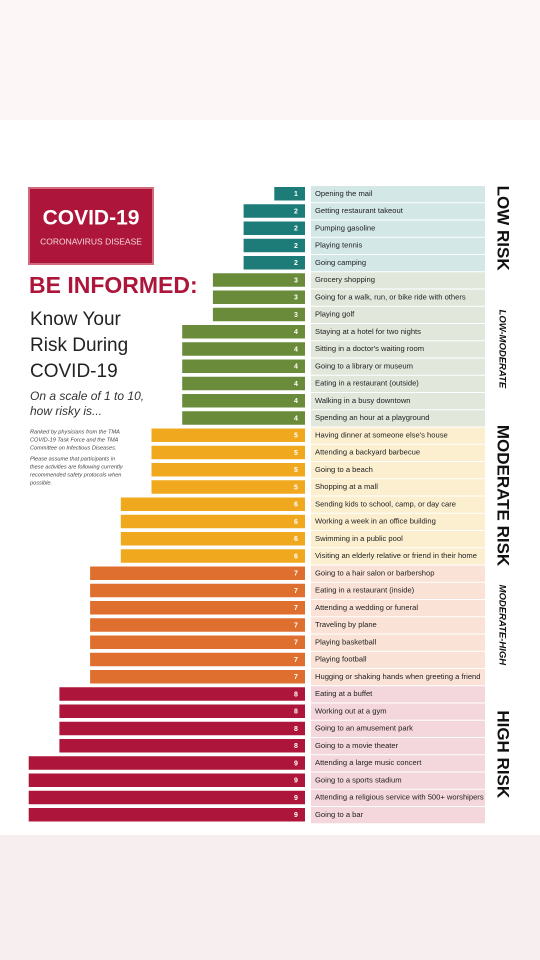 The width and height of the screenshot is (540, 960). I want to click on note-line: COVID-19 Task Force and the TMA, so click(74, 440).